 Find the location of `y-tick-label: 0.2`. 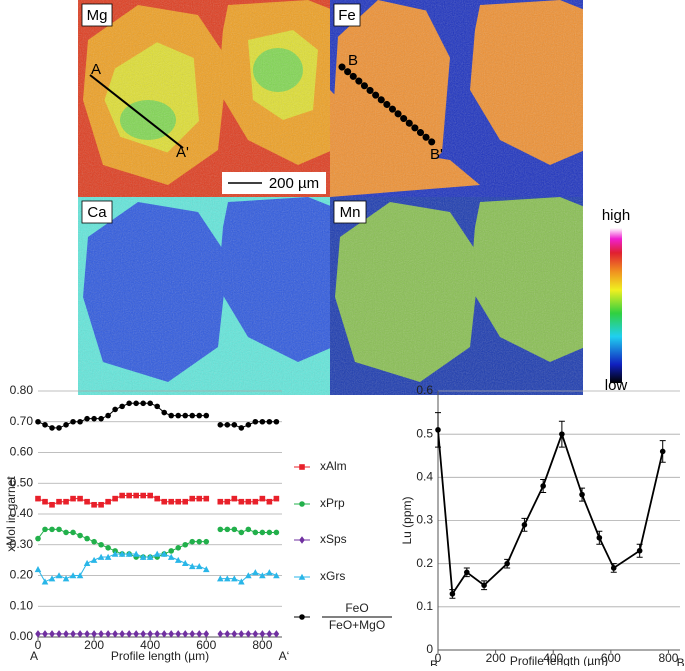

y-tick-label: 0.2 is located at coordinates (424, 563).